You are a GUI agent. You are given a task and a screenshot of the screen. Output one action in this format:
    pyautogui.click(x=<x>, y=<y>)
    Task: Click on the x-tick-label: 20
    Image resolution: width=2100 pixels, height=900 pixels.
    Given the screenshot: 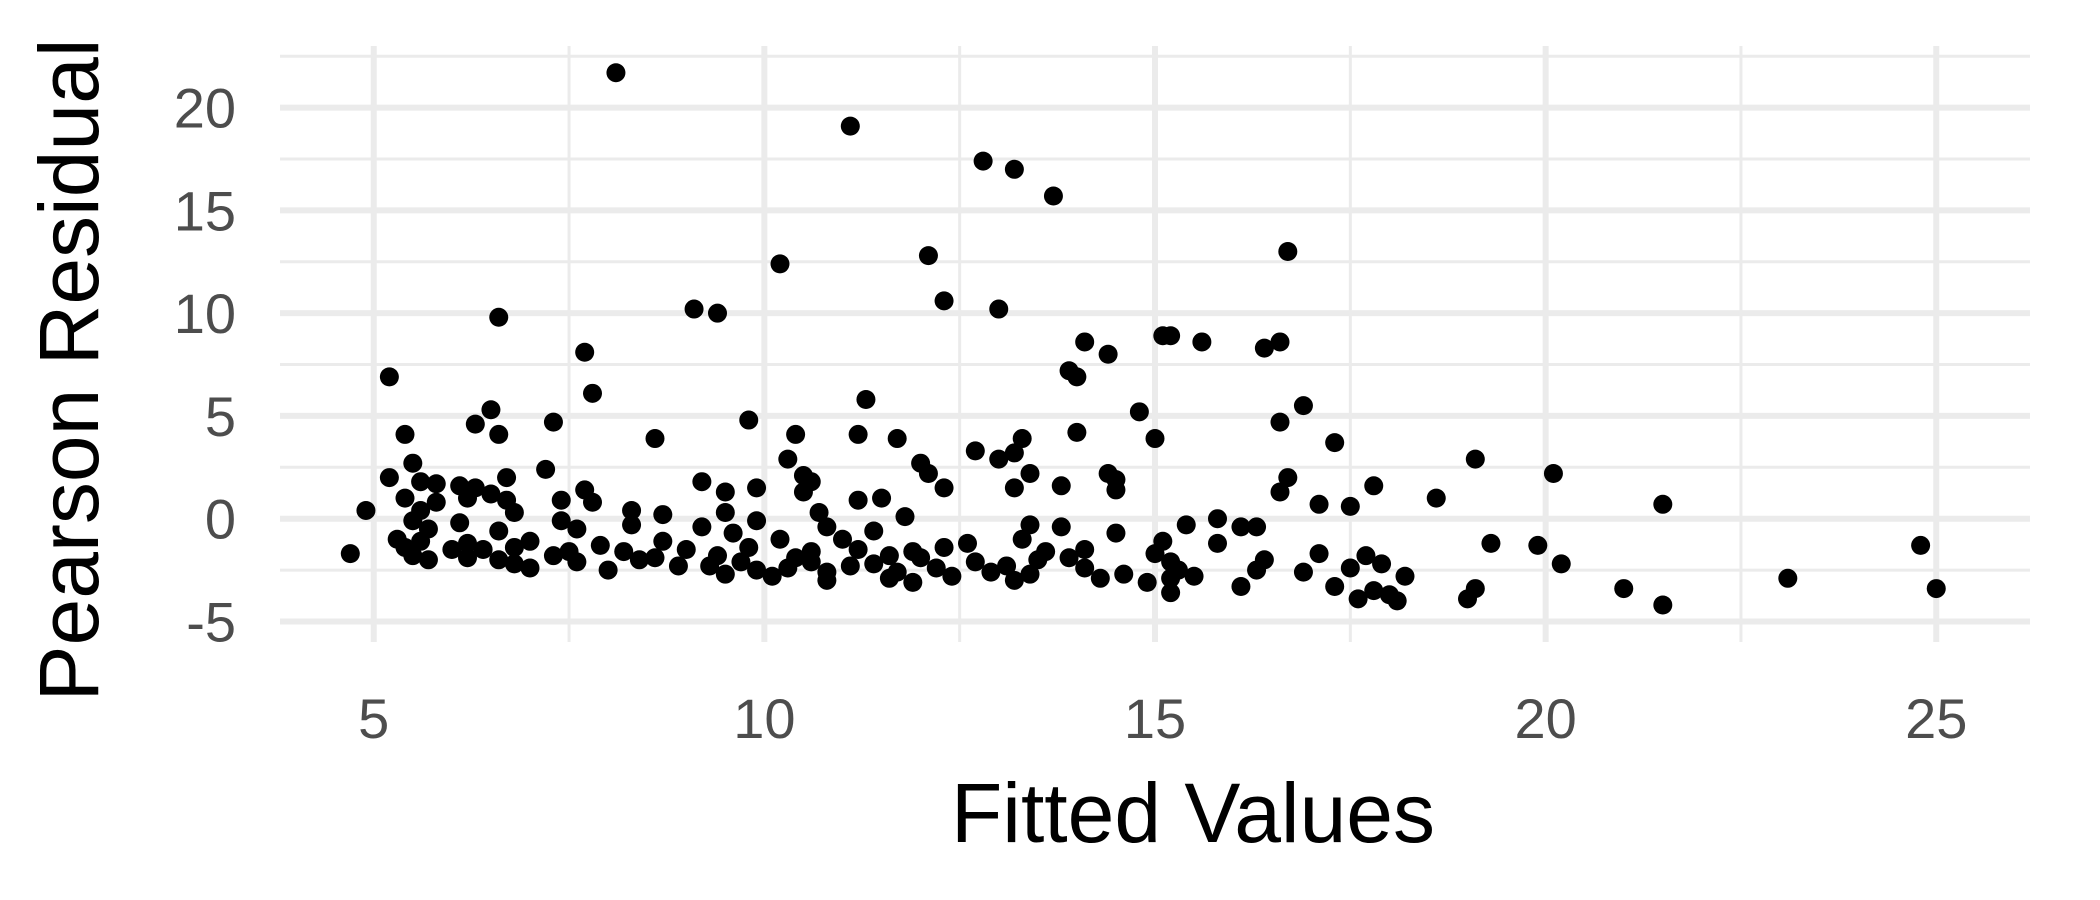 What is the action you would take?
    pyautogui.click(x=1545, y=718)
    